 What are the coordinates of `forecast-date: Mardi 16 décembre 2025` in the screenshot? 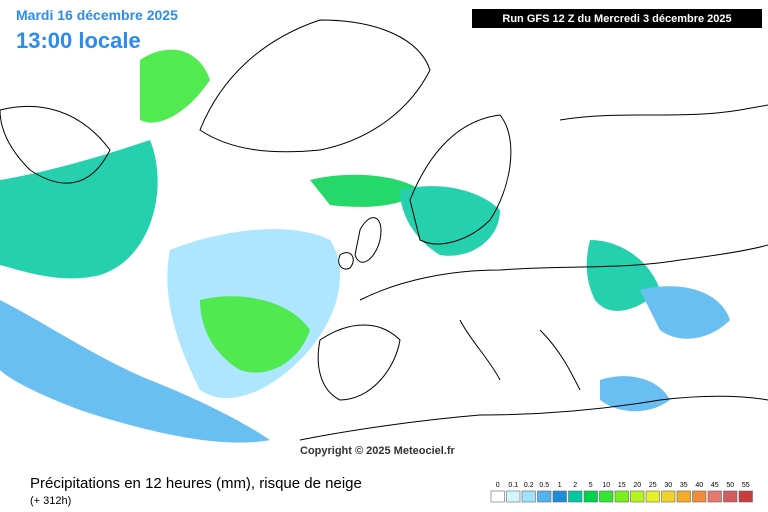 It's located at (97, 15).